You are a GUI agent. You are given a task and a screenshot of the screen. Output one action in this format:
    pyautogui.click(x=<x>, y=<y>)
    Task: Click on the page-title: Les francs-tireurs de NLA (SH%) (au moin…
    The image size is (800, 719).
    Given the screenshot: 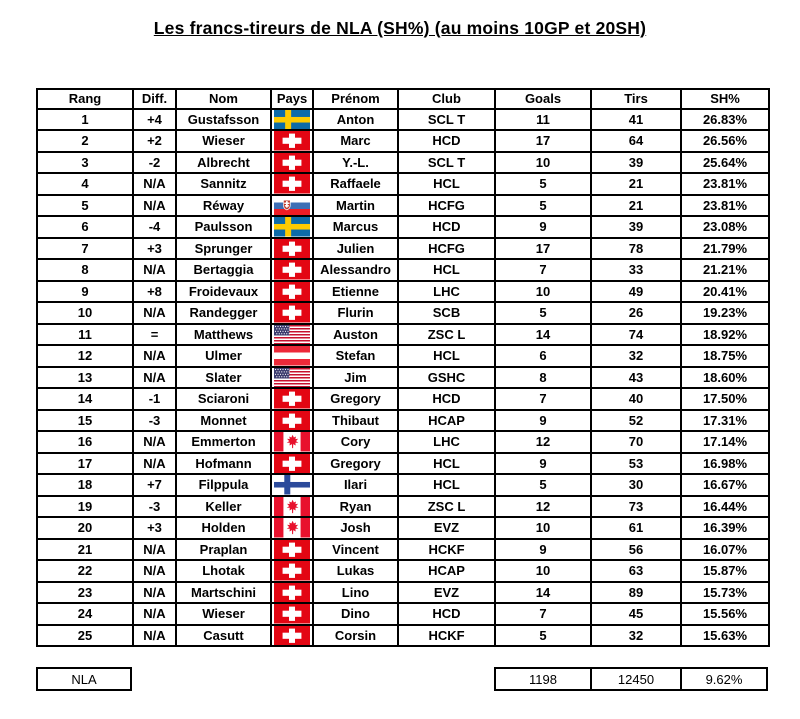 What is the action you would take?
    pyautogui.click(x=400, y=28)
    